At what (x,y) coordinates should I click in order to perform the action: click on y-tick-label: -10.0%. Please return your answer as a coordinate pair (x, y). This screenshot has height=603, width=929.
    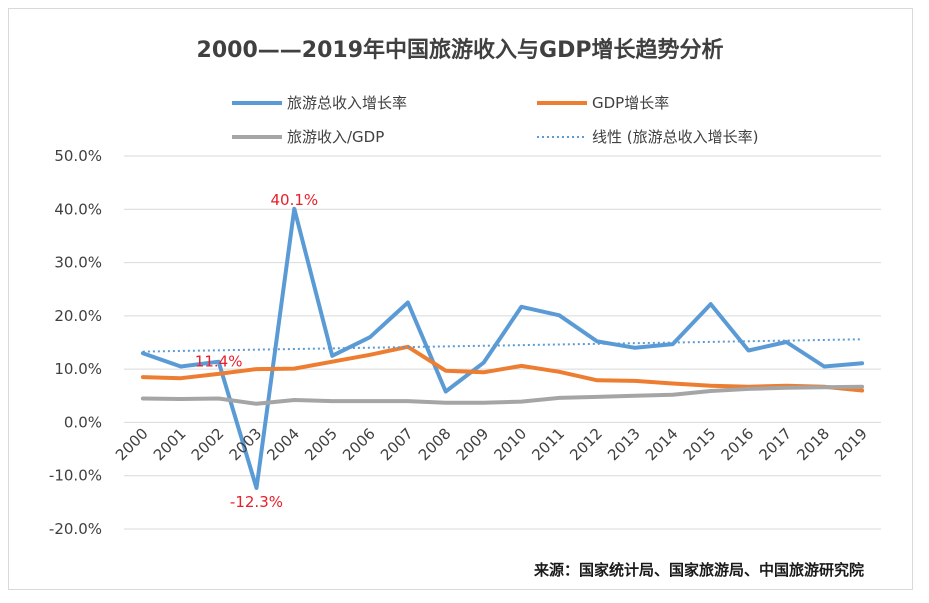
    Looking at the image, I should click on (75, 476).